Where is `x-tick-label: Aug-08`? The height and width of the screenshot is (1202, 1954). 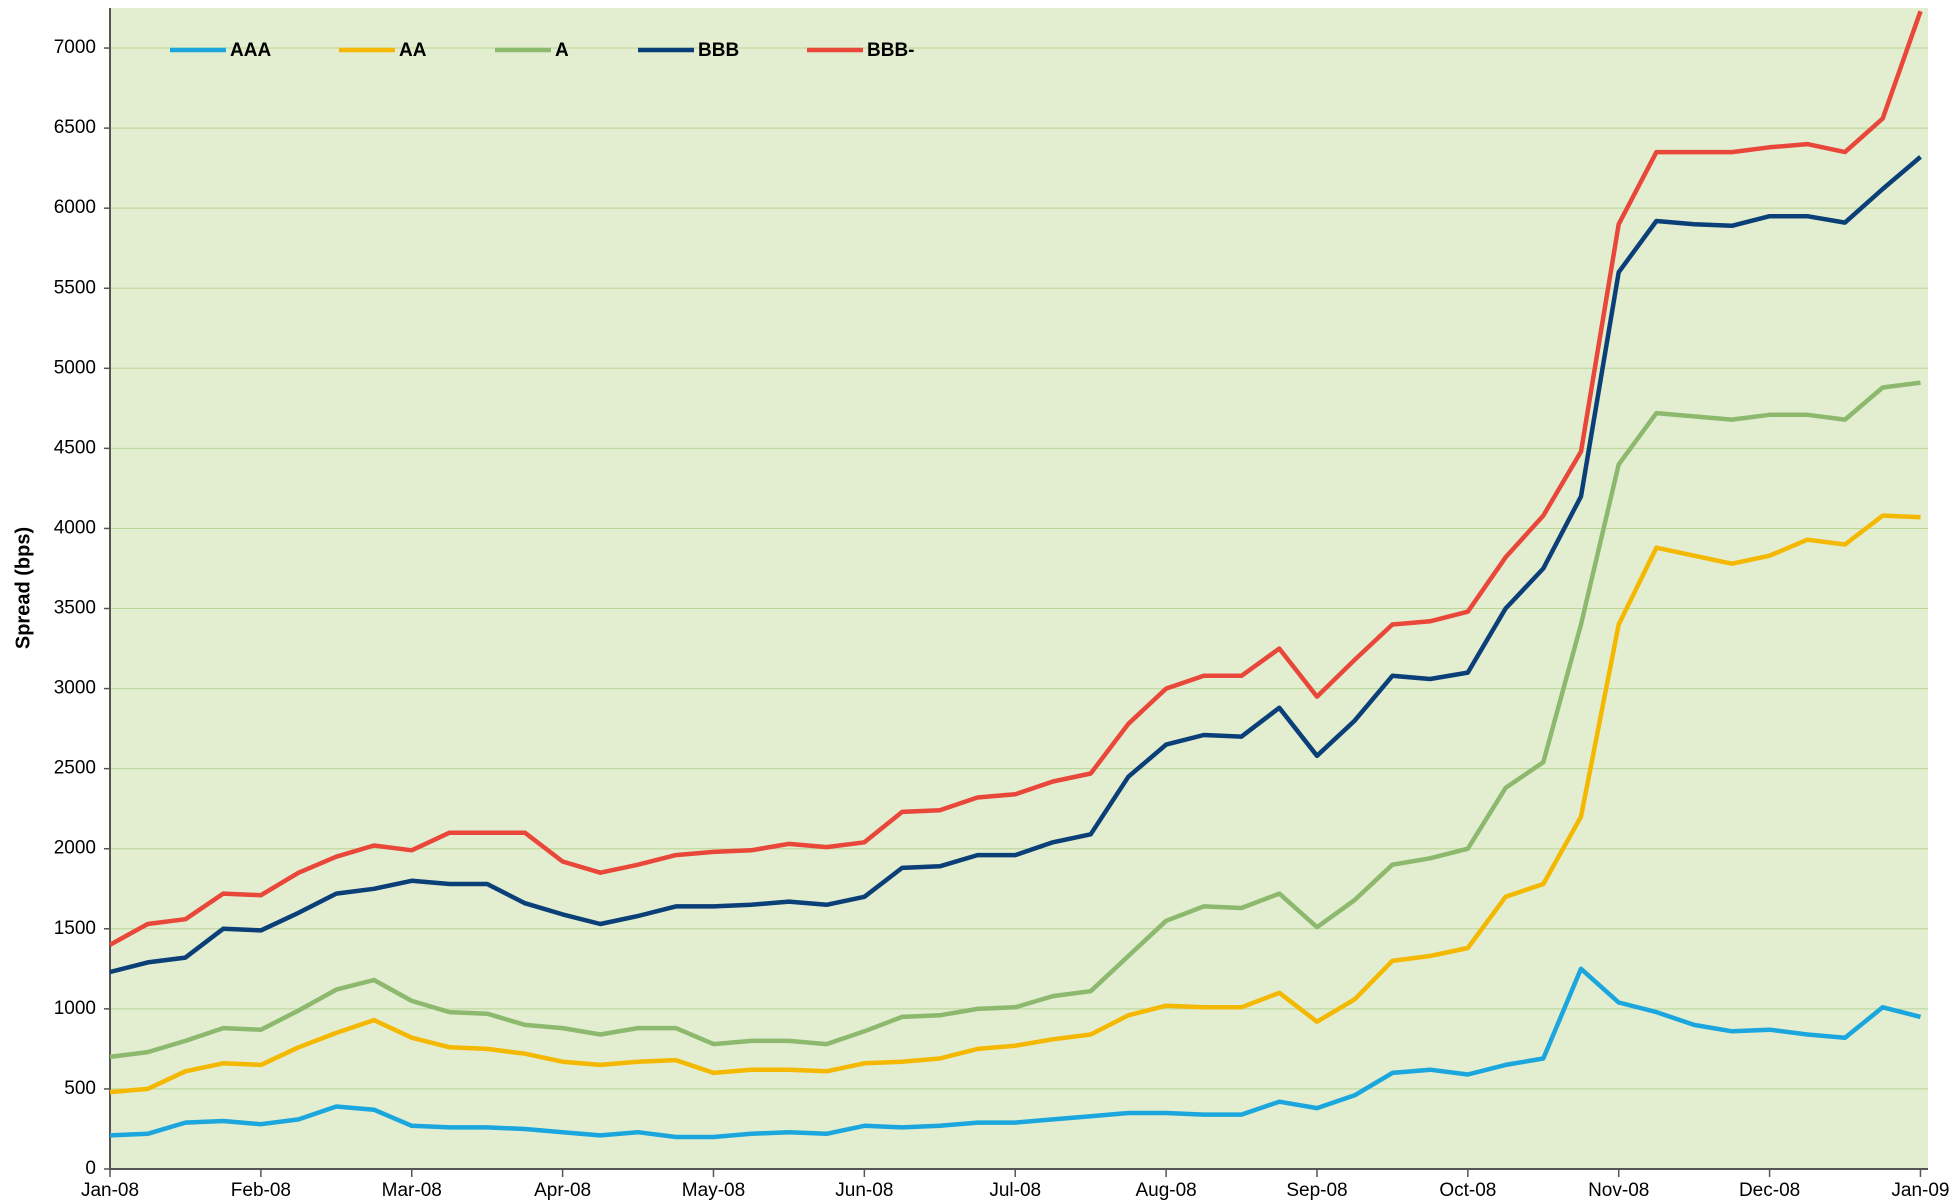 x-tick-label: Aug-08 is located at coordinates (1165, 1190).